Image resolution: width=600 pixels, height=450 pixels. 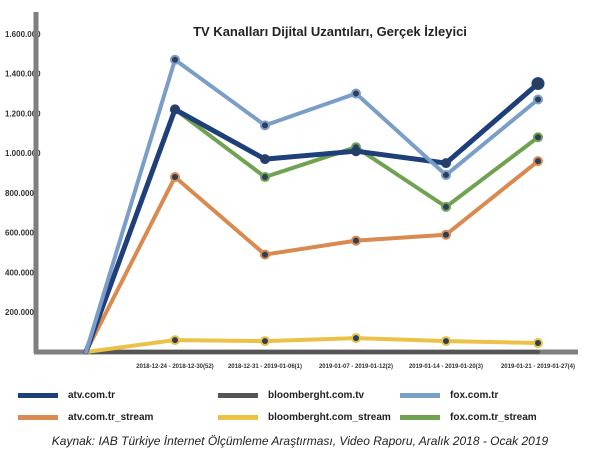 I want to click on series-bloomberght-com-stream, so click(x=313, y=343).